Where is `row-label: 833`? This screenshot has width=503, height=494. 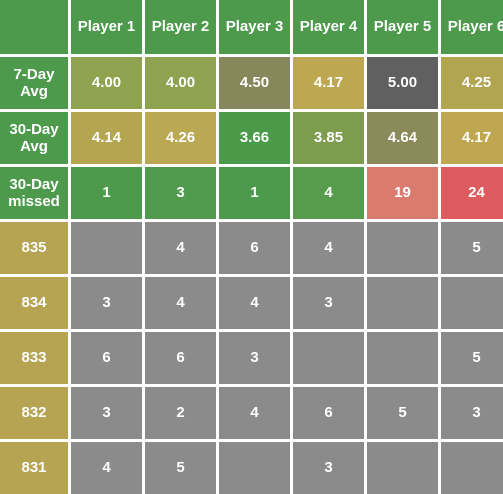
row-label: 833 is located at coordinates (34, 358).